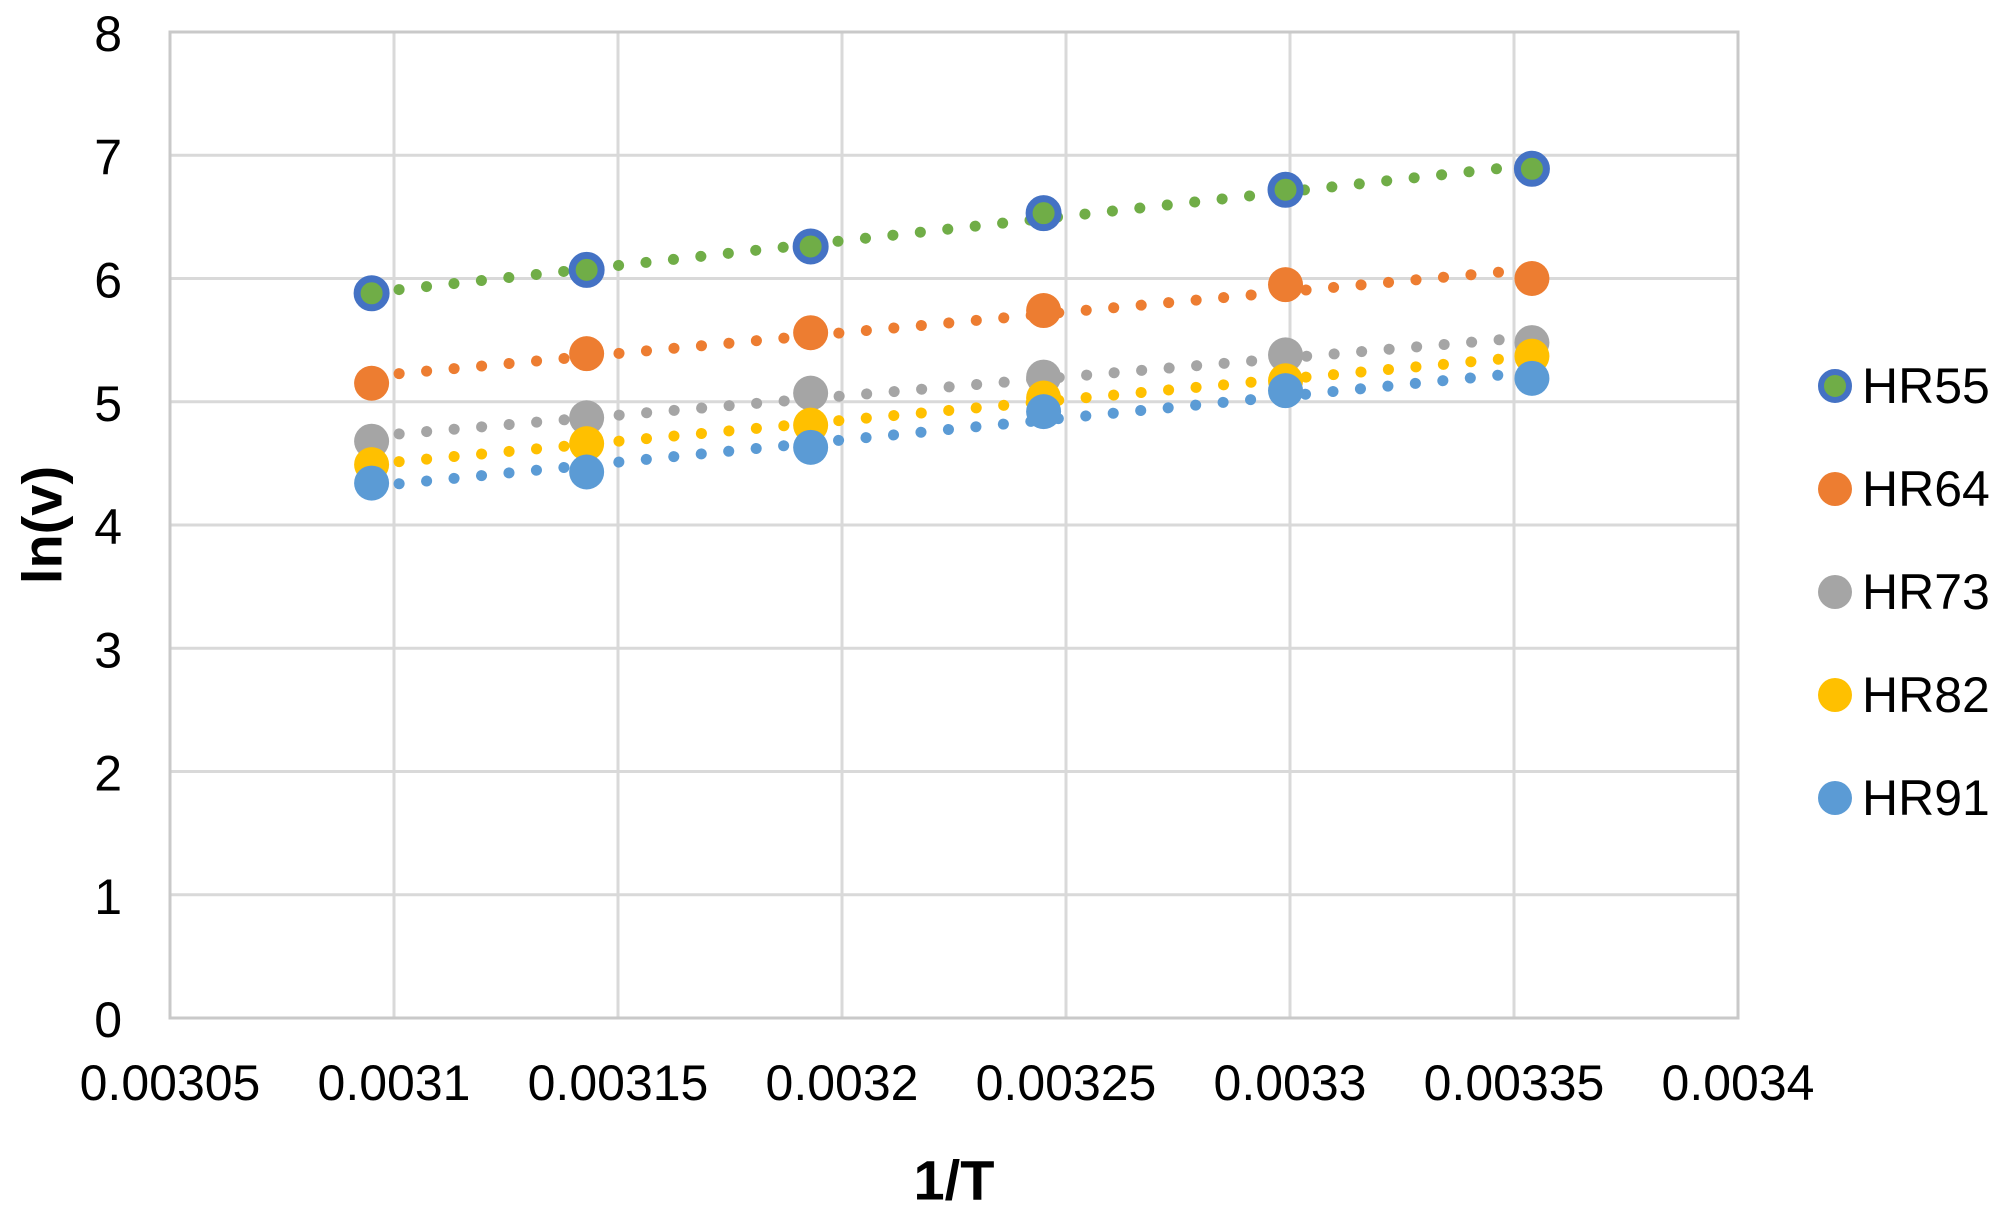 The height and width of the screenshot is (1221, 2000). What do you see at coordinates (1926, 385) in the screenshot?
I see `legend-label: HR55` at bounding box center [1926, 385].